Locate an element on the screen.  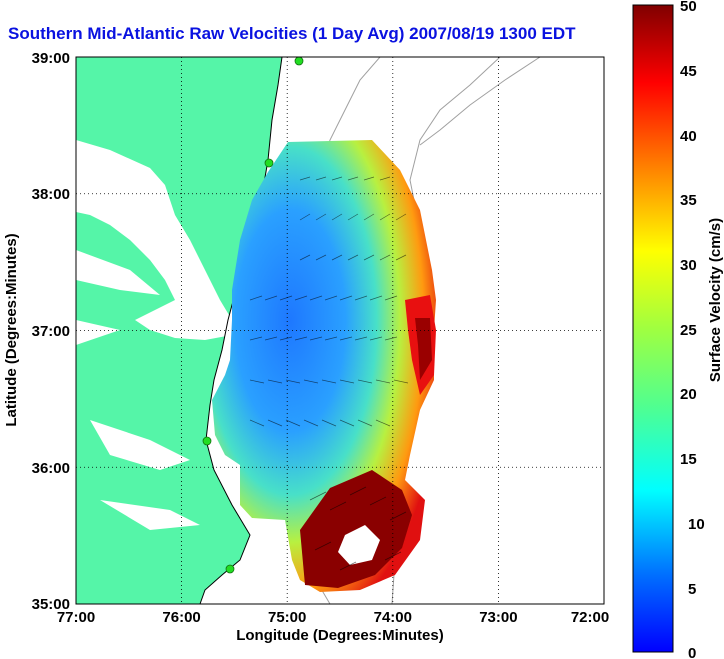
y-tick-label: 37:00 is located at coordinates (51, 331).